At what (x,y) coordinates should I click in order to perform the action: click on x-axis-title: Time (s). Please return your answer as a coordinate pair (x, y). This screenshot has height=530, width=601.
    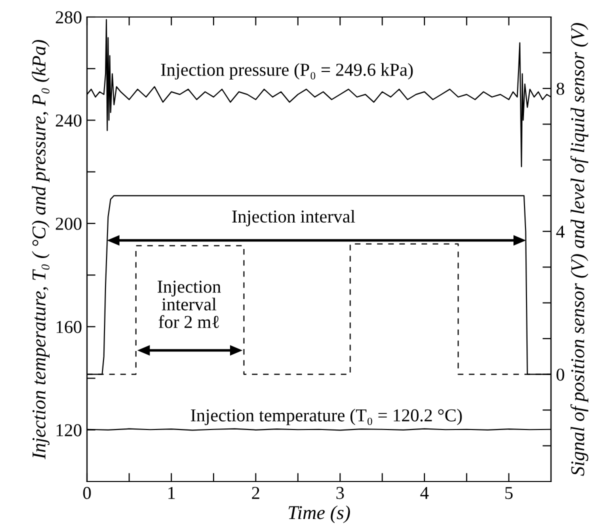
    Looking at the image, I should click on (319, 515).